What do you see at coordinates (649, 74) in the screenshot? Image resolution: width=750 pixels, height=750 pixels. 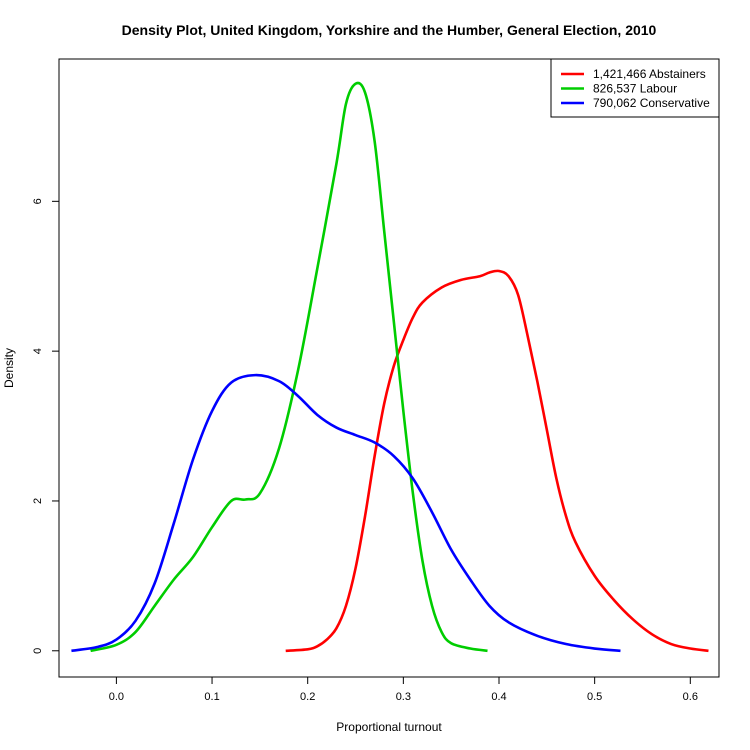 I see `legend-label-0: 1,421,466 Abstainers` at bounding box center [649, 74].